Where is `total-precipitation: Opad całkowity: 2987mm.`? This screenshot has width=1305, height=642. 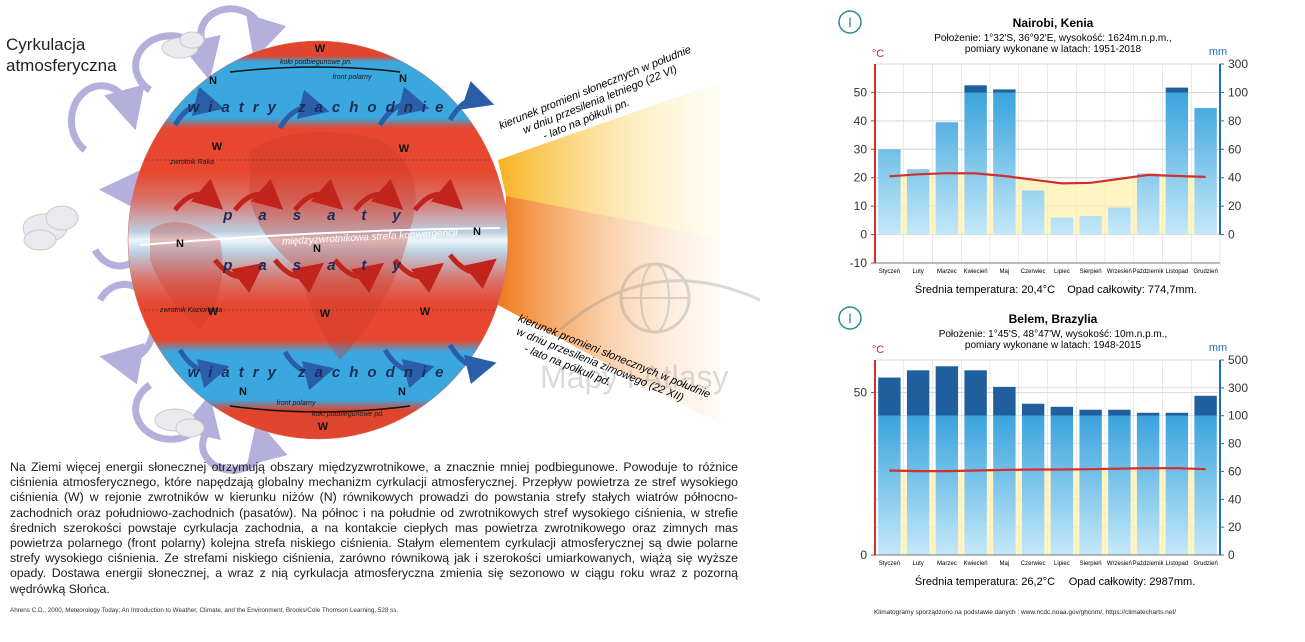
total-precipitation: Opad całkowity: 2987mm. is located at coordinates (1132, 582).